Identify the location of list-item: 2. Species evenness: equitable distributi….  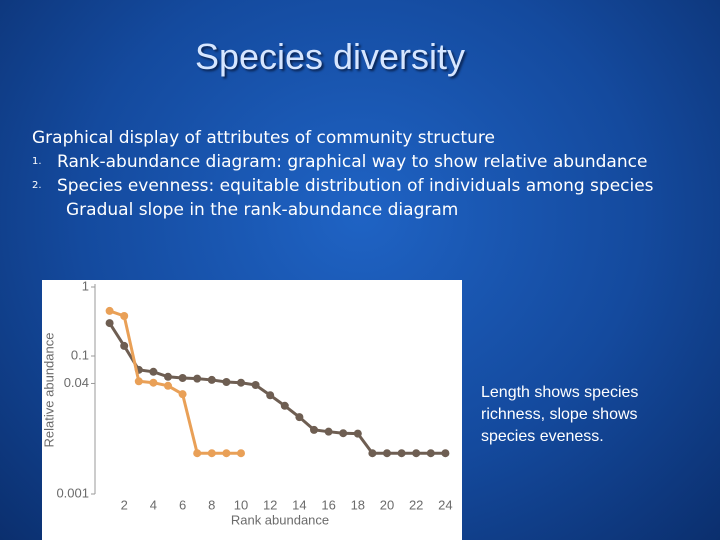
(359, 186).